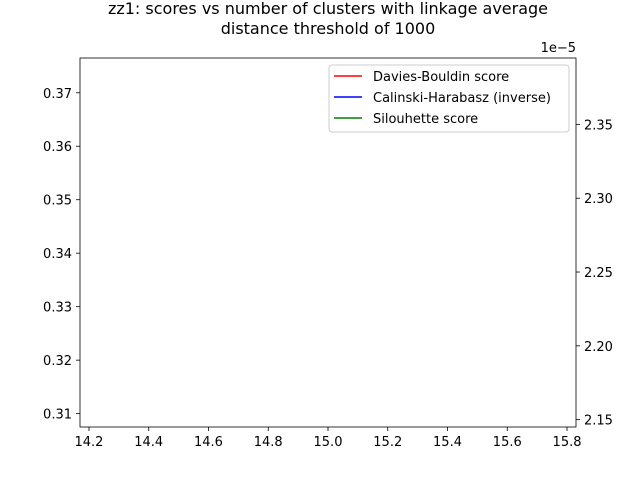  What do you see at coordinates (57, 415) in the screenshot?
I see `y-left-tick-label: 0.31` at bounding box center [57, 415].